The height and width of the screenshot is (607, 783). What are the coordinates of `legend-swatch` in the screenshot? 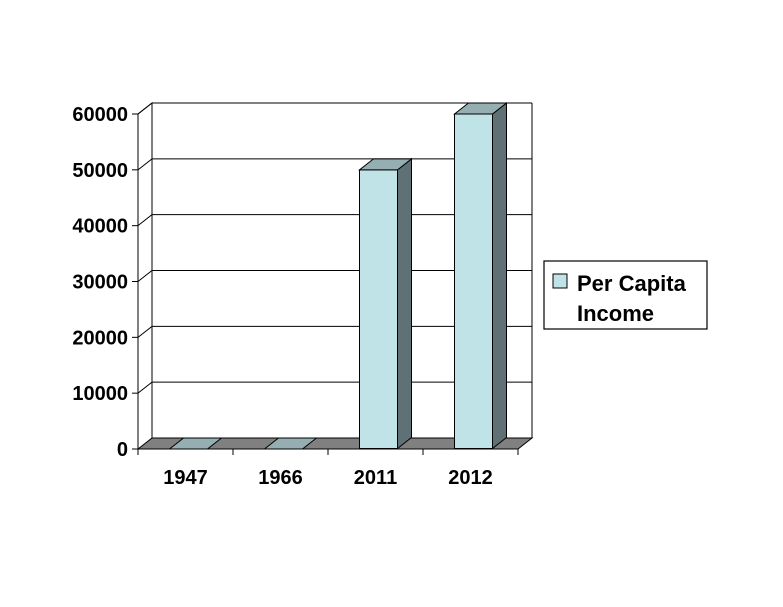 It's located at (560, 281).